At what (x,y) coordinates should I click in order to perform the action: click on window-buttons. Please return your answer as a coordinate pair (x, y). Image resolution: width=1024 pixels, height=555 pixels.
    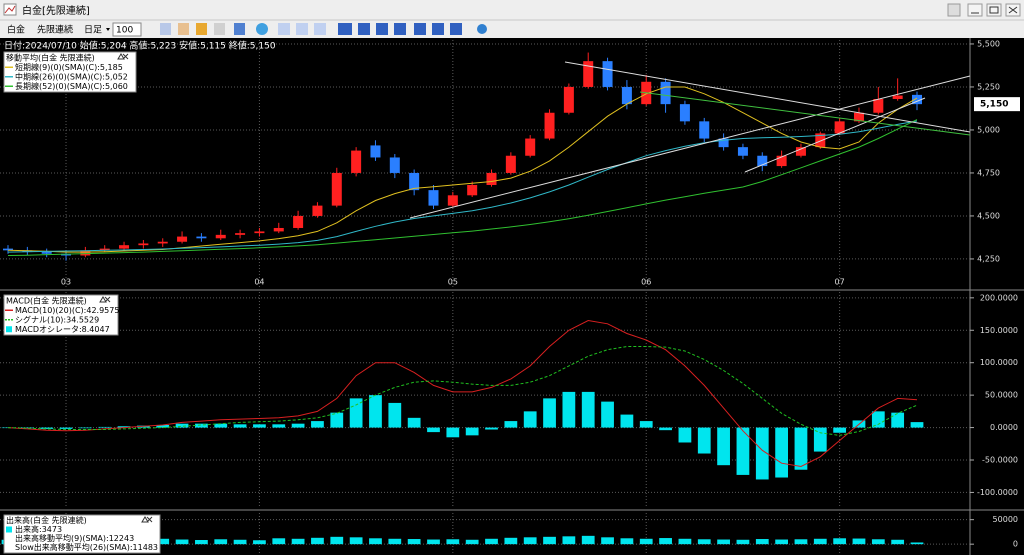
    Looking at the image, I should click on (984, 10).